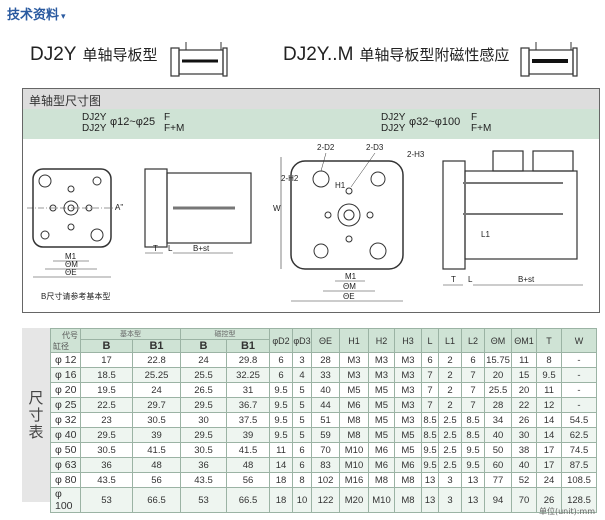  I want to click on table-cell: 6, so click(281, 375).